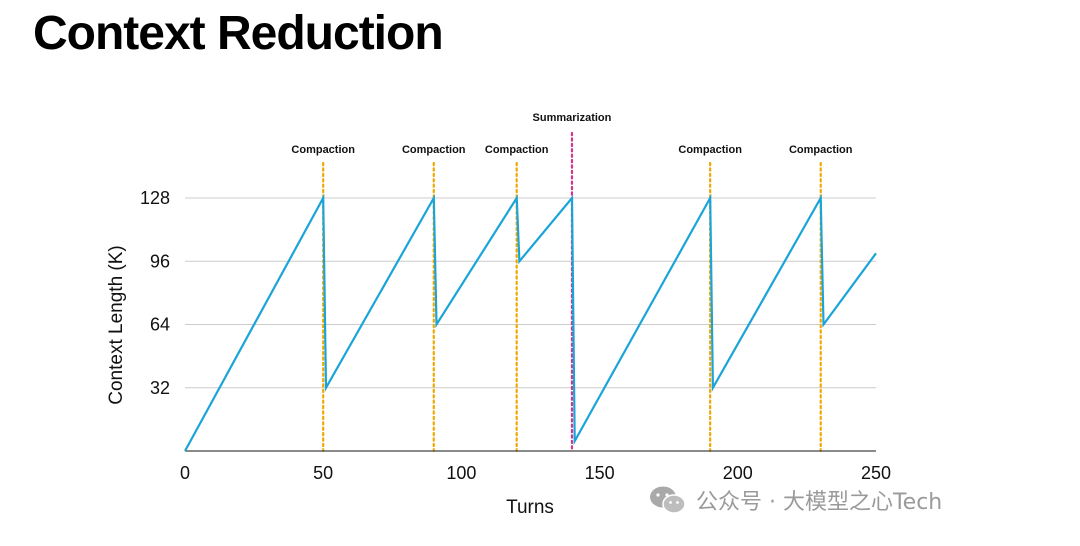 The height and width of the screenshot is (546, 1080). Describe the element at coordinates (876, 473) in the screenshot. I see `x-tick-label-250: 250` at that location.